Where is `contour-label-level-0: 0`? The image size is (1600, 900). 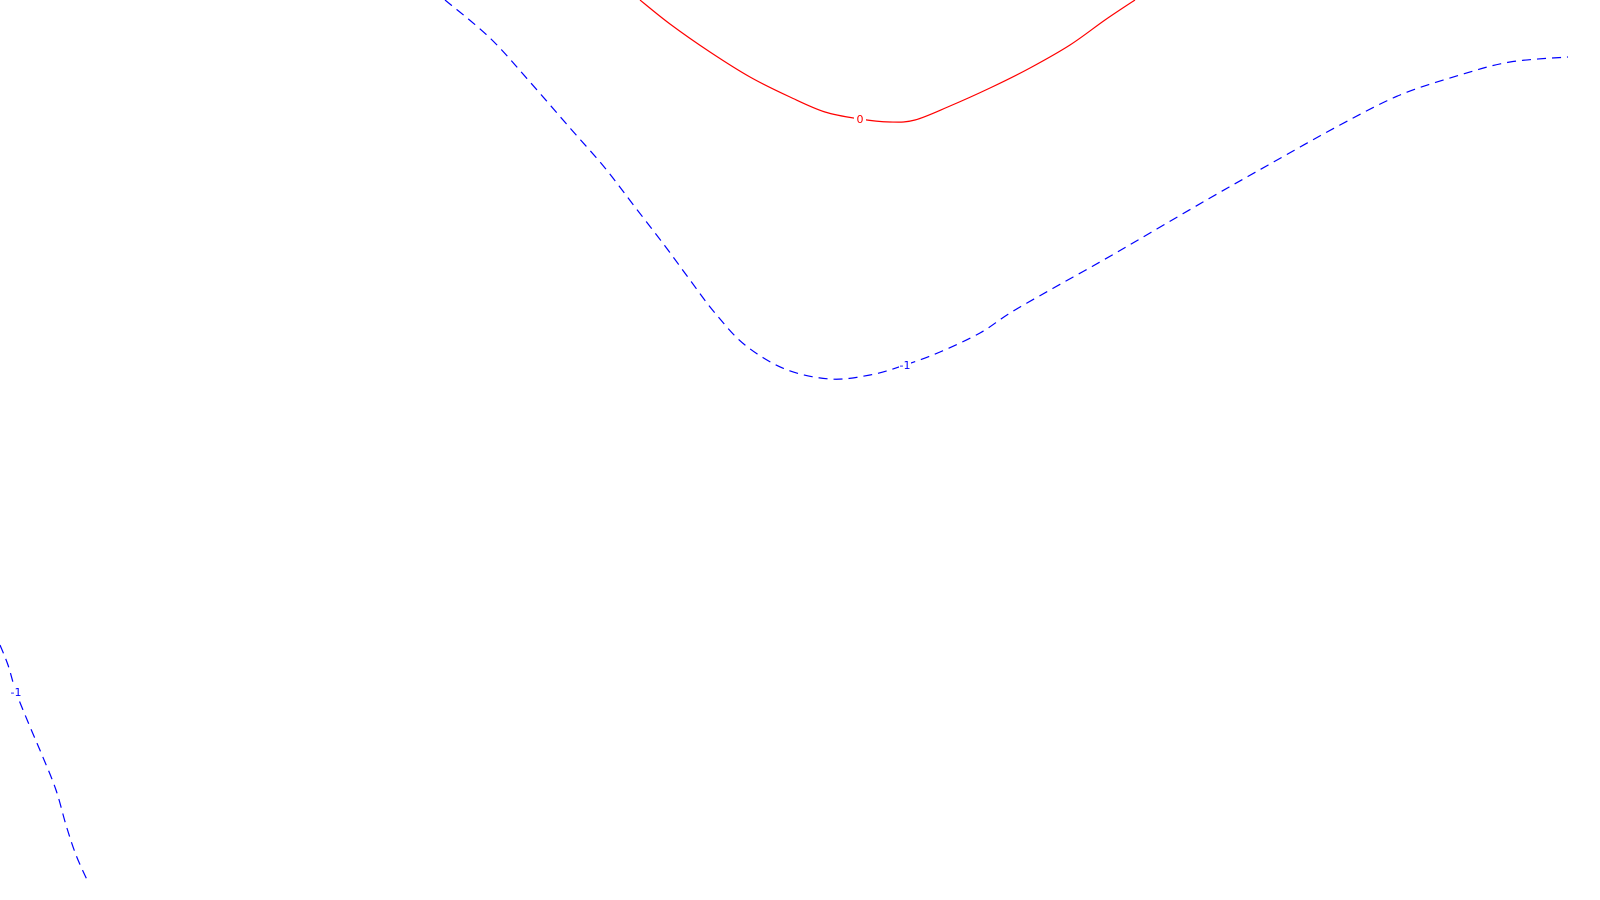 contour-label-level-0: 0 is located at coordinates (860, 119).